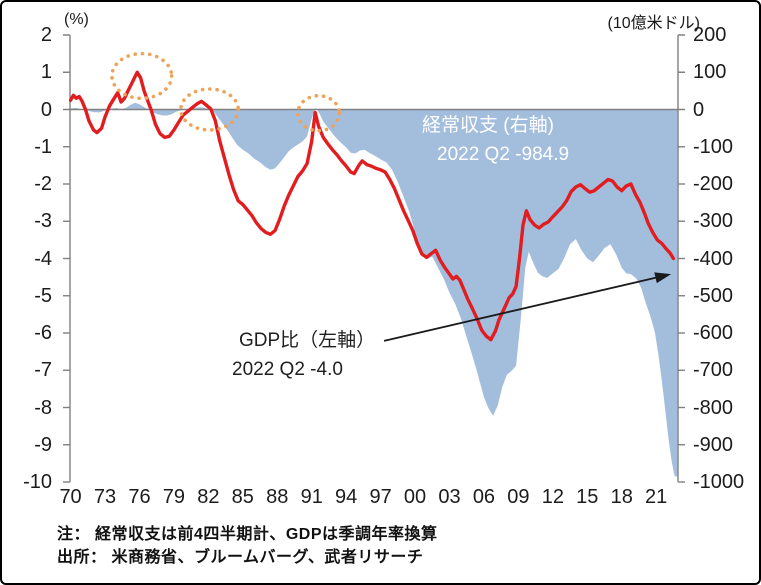 Image resolution: width=761 pixels, height=585 pixels. What do you see at coordinates (719, 482) in the screenshot?
I see `y-axis-right-tick-label: -1000` at bounding box center [719, 482].